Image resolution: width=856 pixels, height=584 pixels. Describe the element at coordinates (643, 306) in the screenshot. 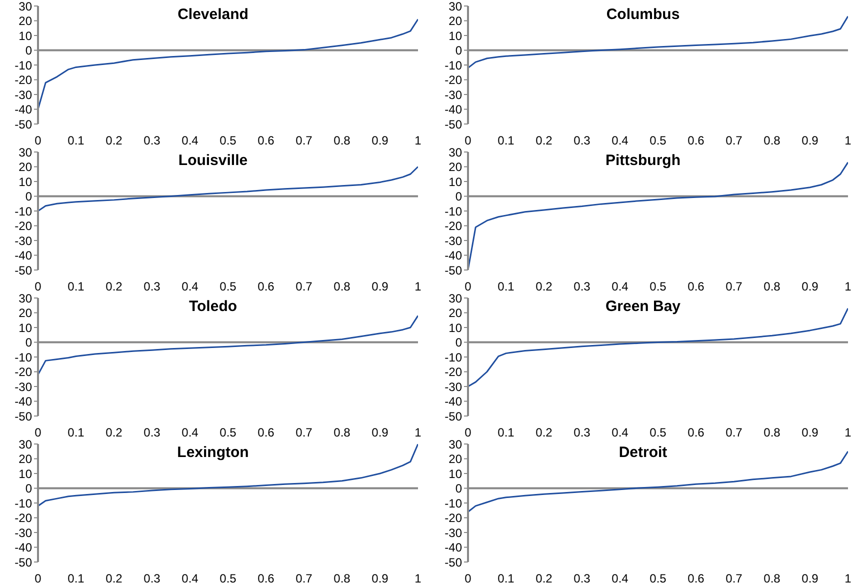

I see `chart-title: Green Bay` at that location.